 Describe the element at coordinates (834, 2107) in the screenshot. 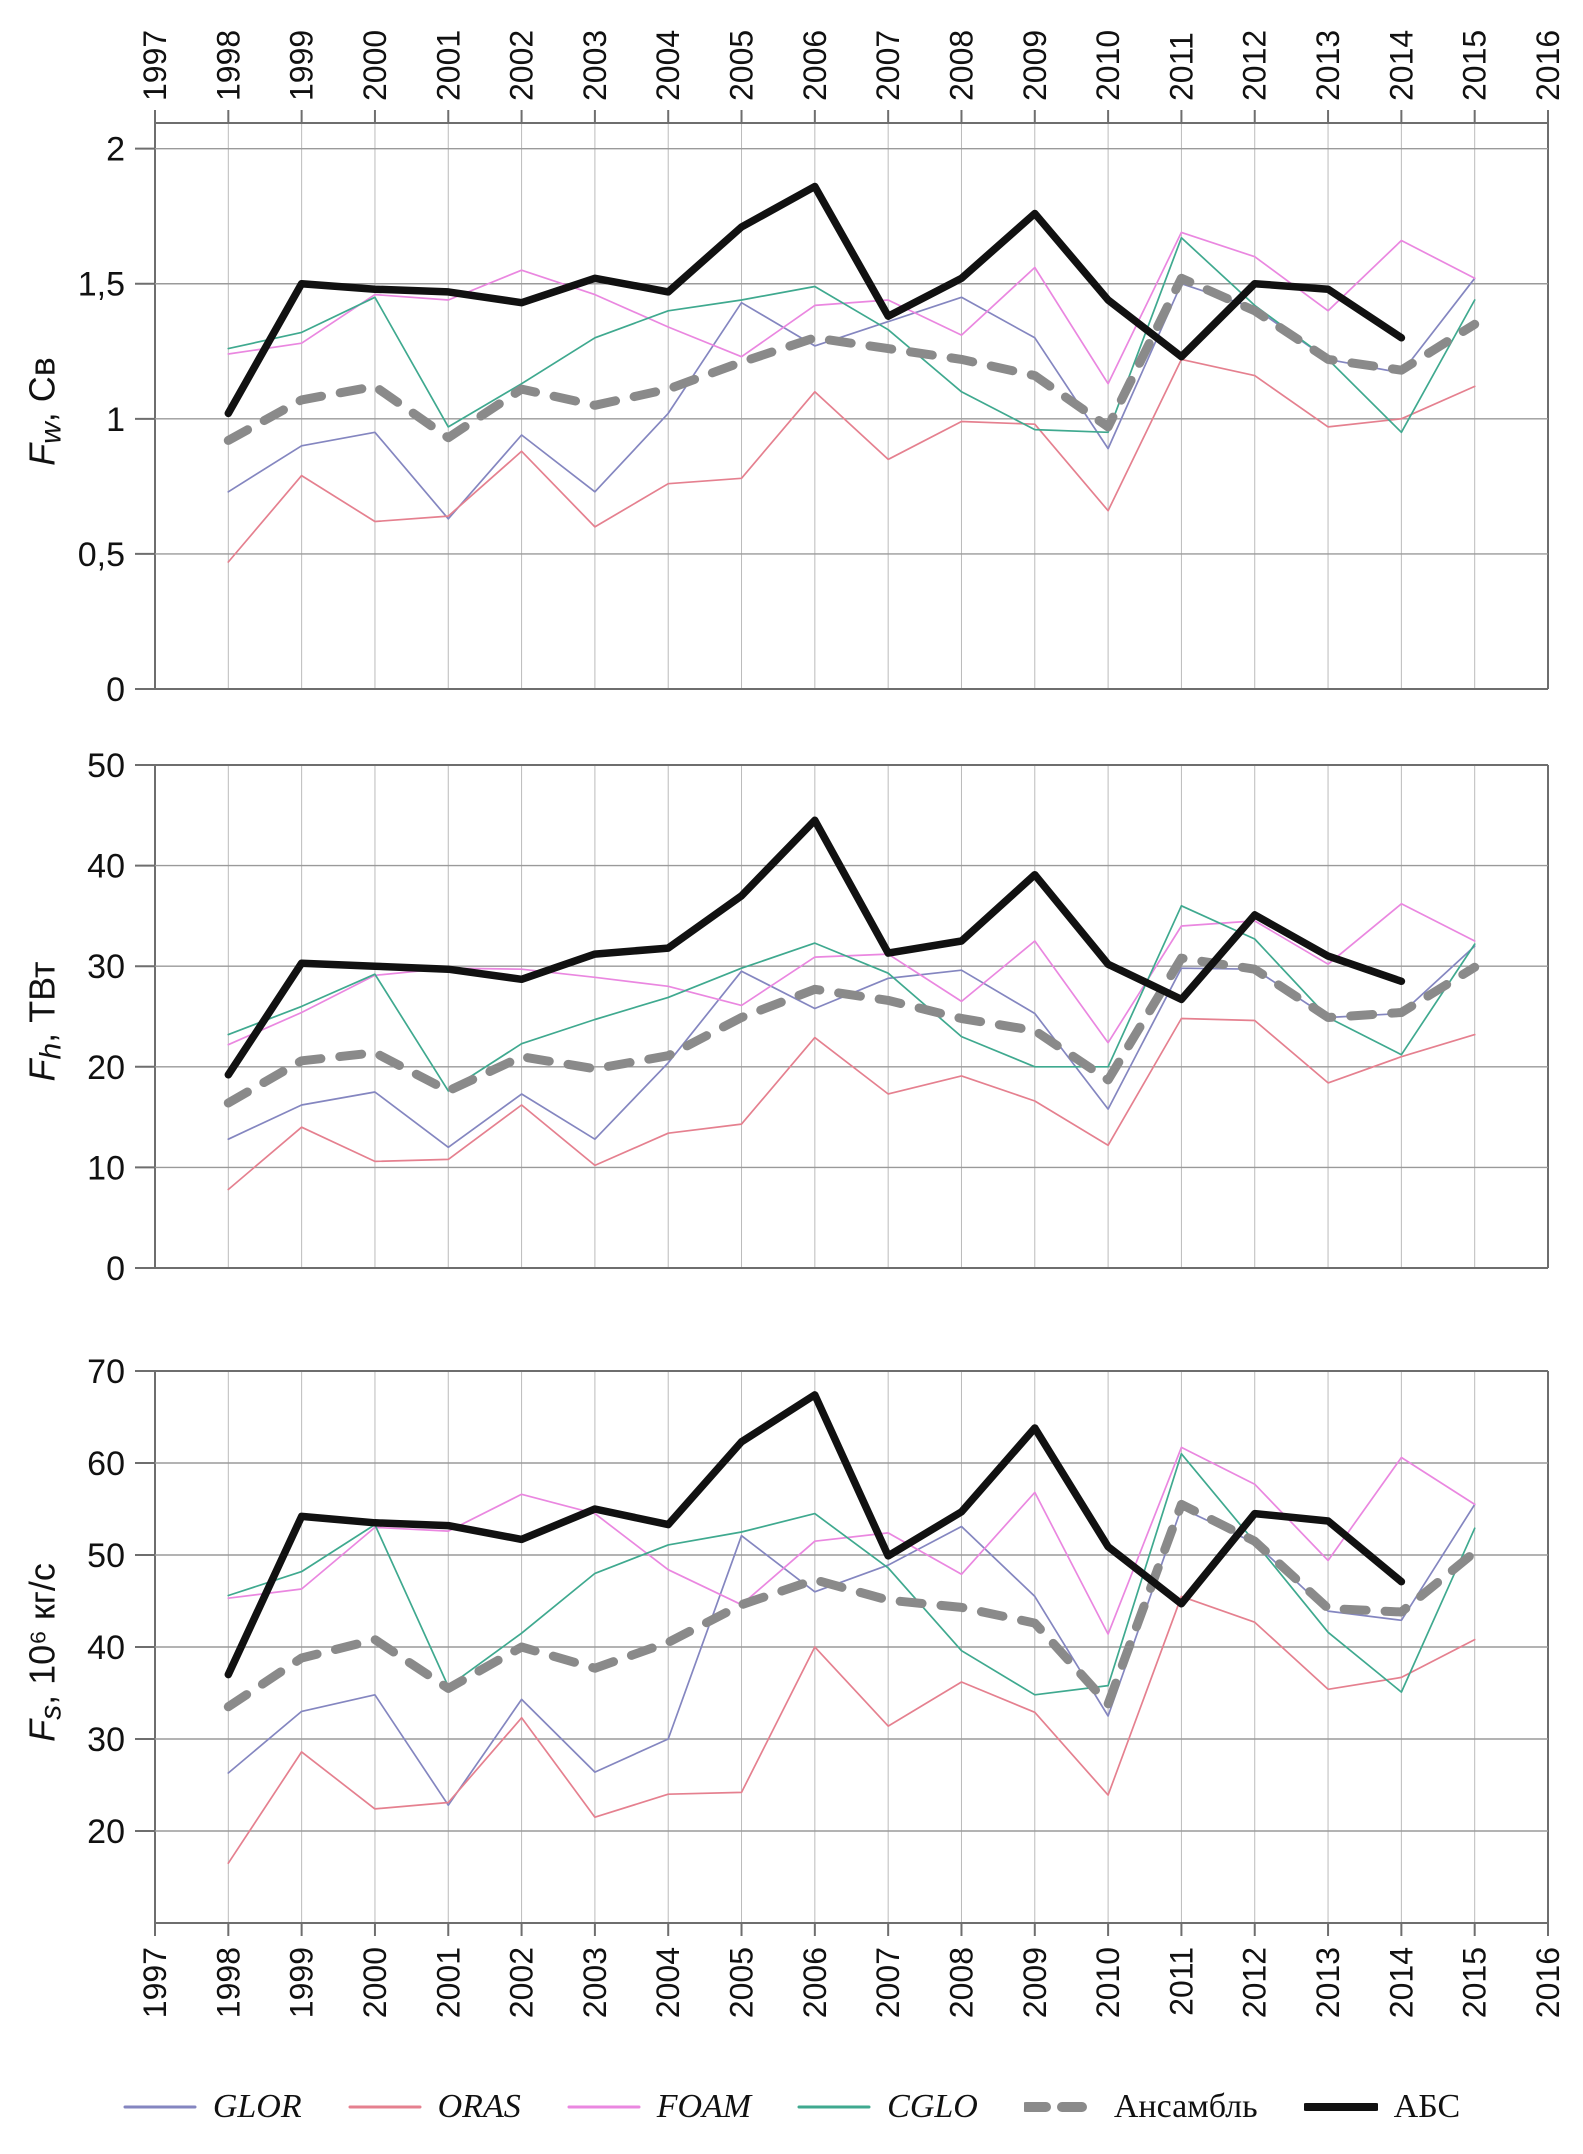

I see `legend-line-cglo-icon` at that location.